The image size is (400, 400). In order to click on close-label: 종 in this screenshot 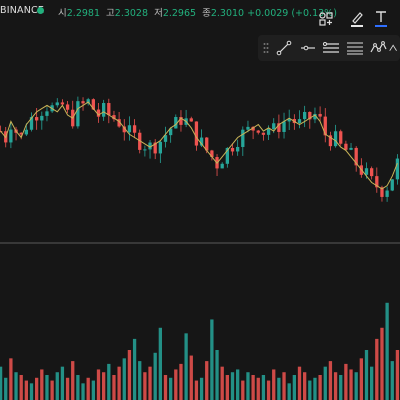, I will do `click(206, 13)`.